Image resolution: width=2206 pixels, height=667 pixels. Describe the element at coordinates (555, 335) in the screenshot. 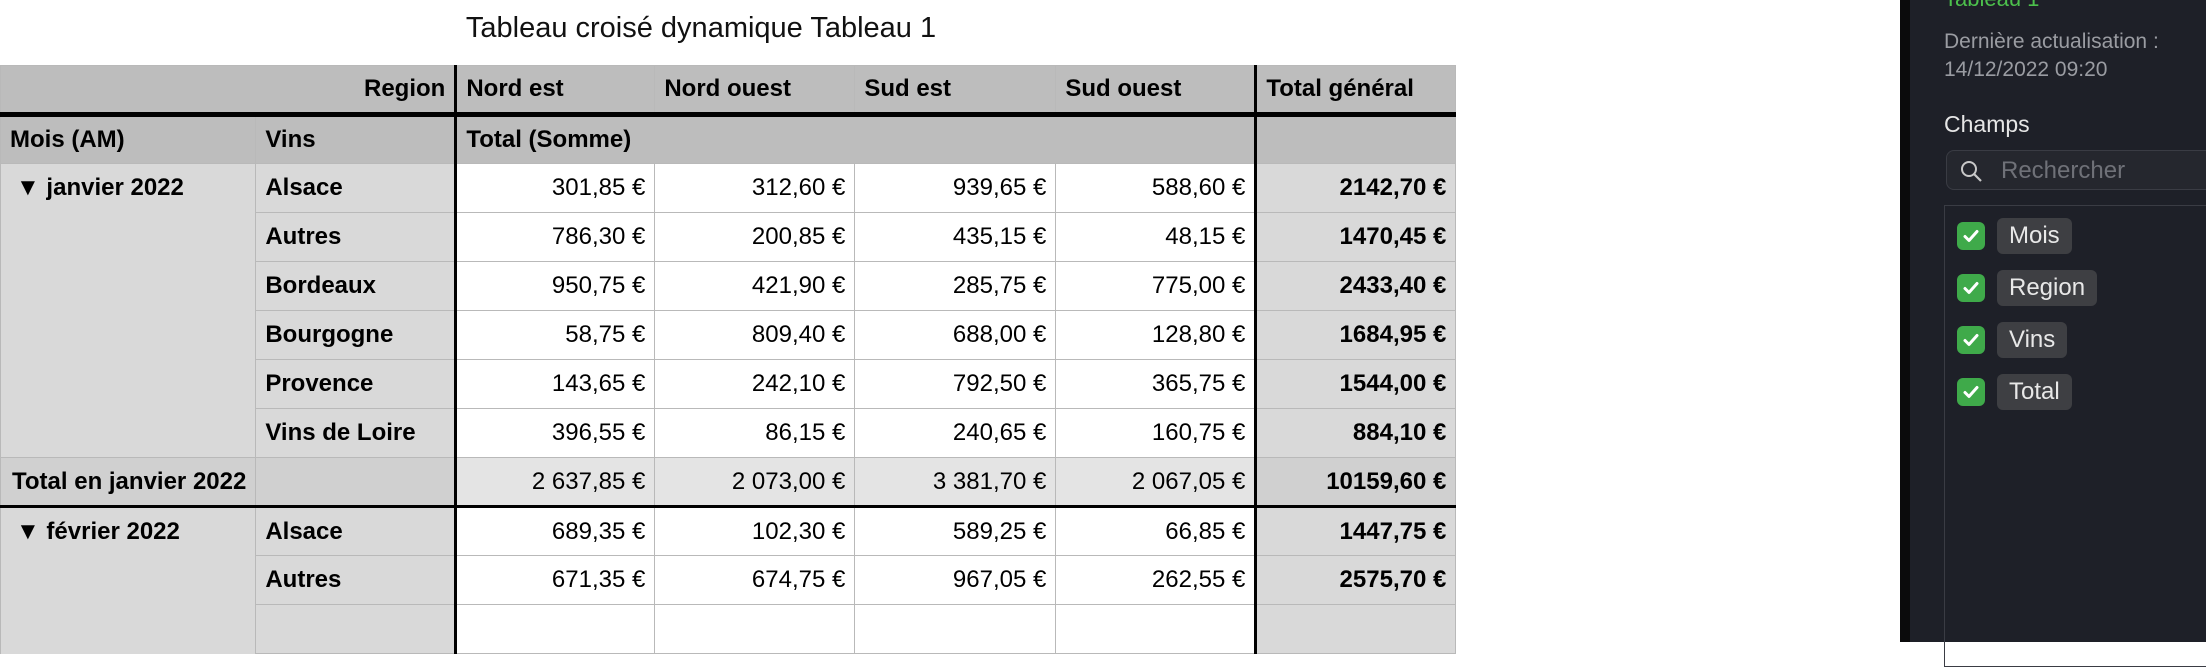

I see `value-cell: 58,75 €` at that location.